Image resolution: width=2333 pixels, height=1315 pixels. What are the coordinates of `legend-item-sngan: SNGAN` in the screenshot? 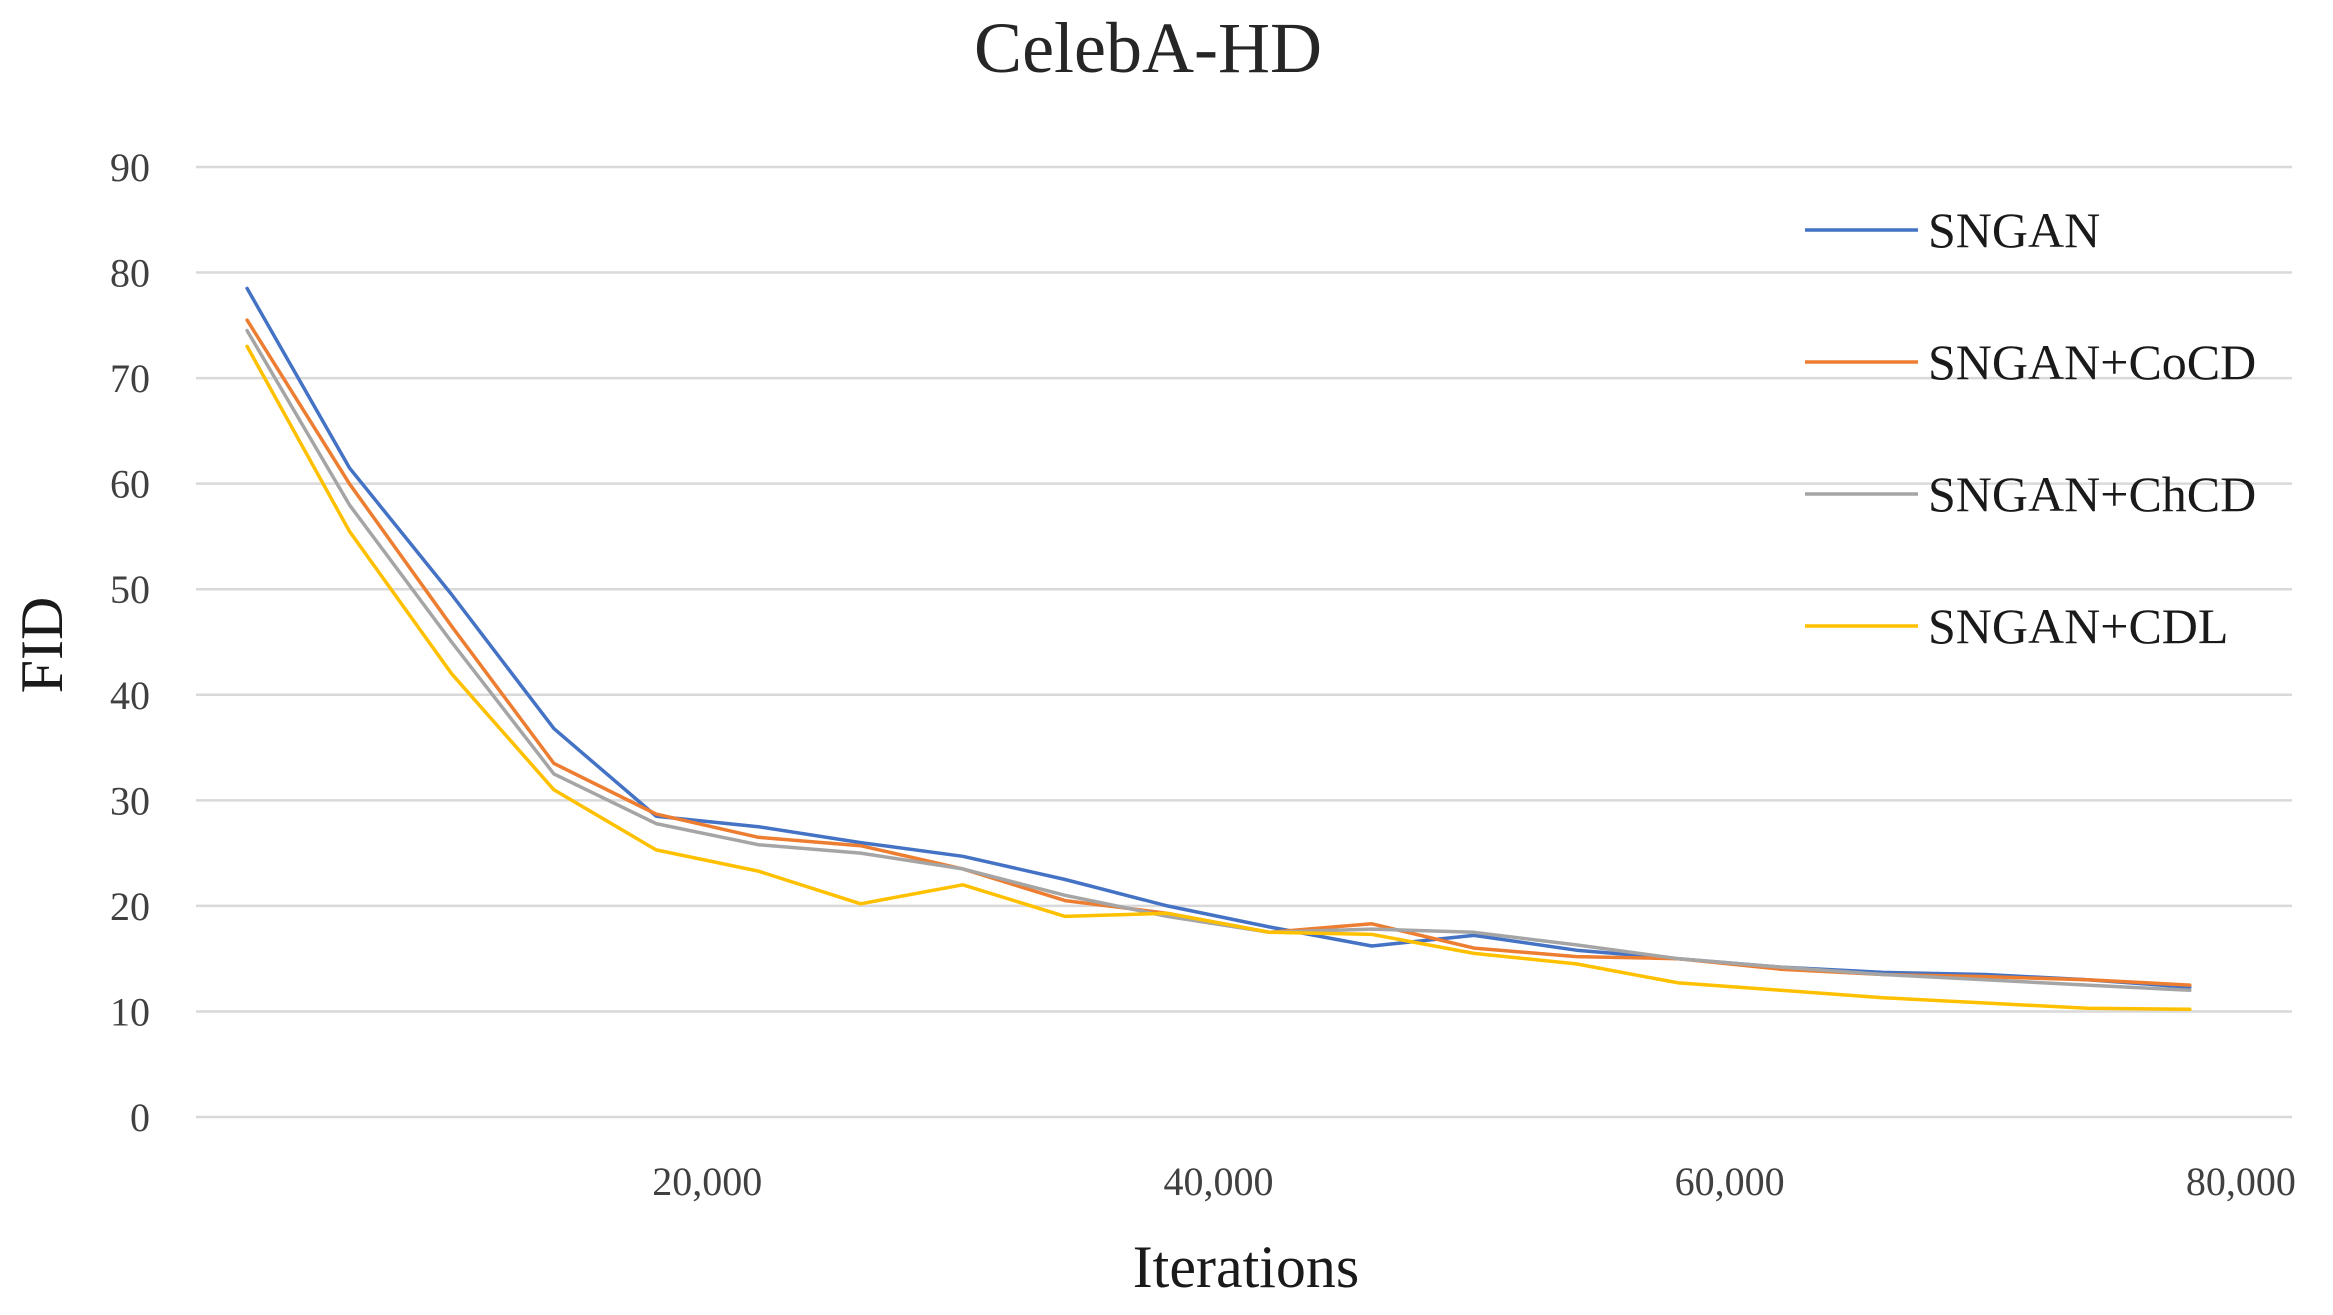 It's located at (1952, 230).